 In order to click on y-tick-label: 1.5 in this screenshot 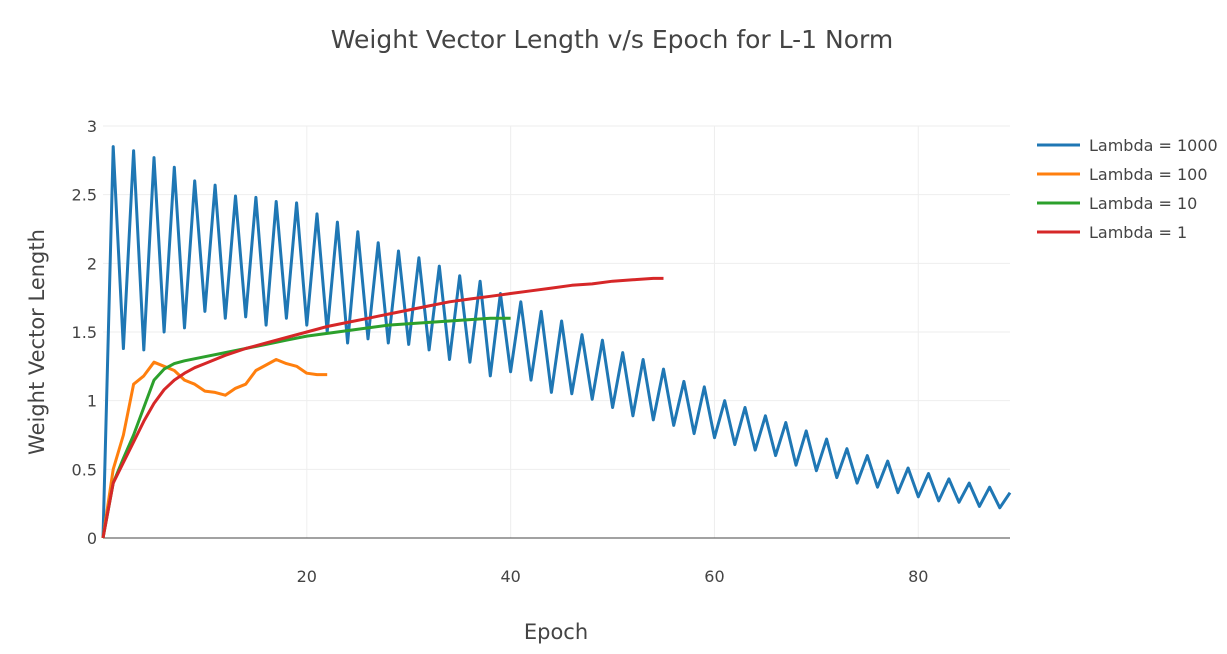, I will do `click(84, 332)`.